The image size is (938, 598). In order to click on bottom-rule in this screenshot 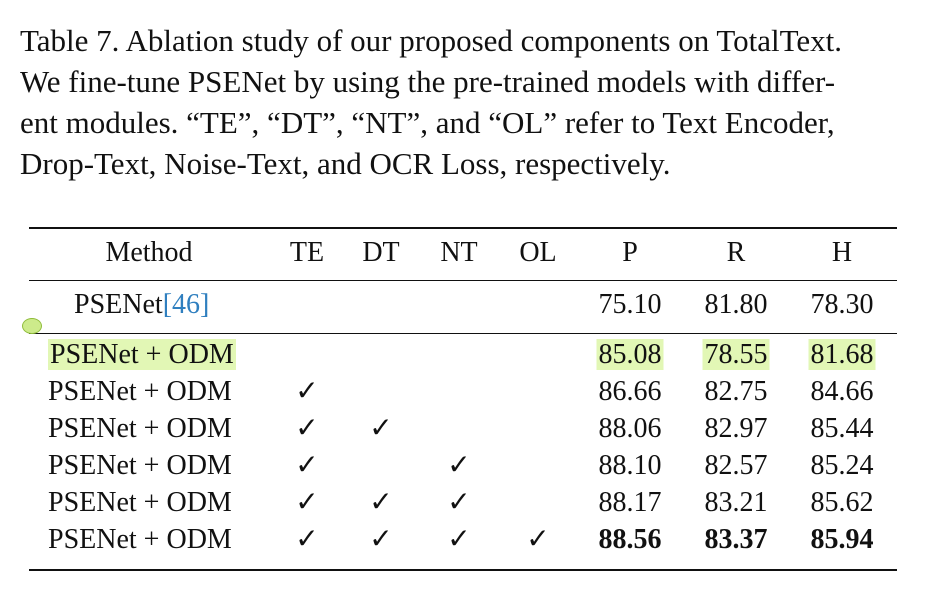, I will do `click(463, 570)`.